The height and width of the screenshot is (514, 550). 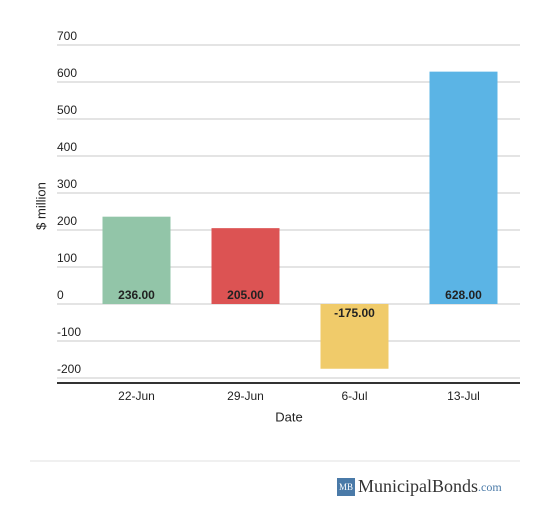 What do you see at coordinates (67, 110) in the screenshot?
I see `y-tick-label: 500` at bounding box center [67, 110].